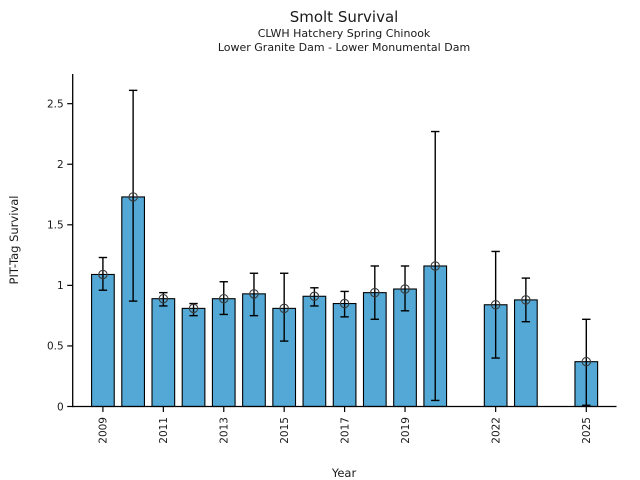 This screenshot has height=480, width=640. I want to click on marker-2016, so click(314, 296).